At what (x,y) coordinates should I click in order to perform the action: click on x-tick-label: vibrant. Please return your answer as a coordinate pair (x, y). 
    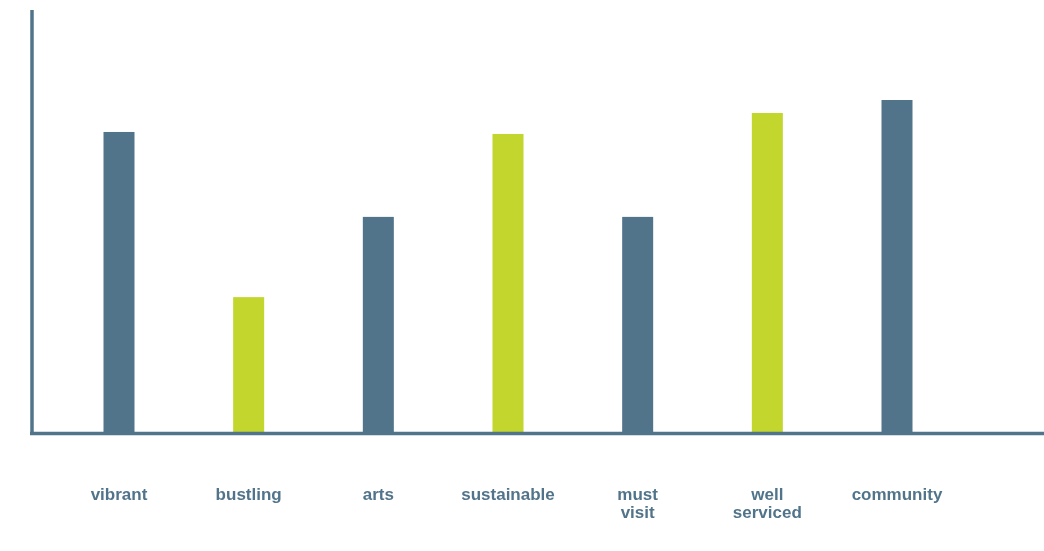
    Looking at the image, I should click on (119, 494).